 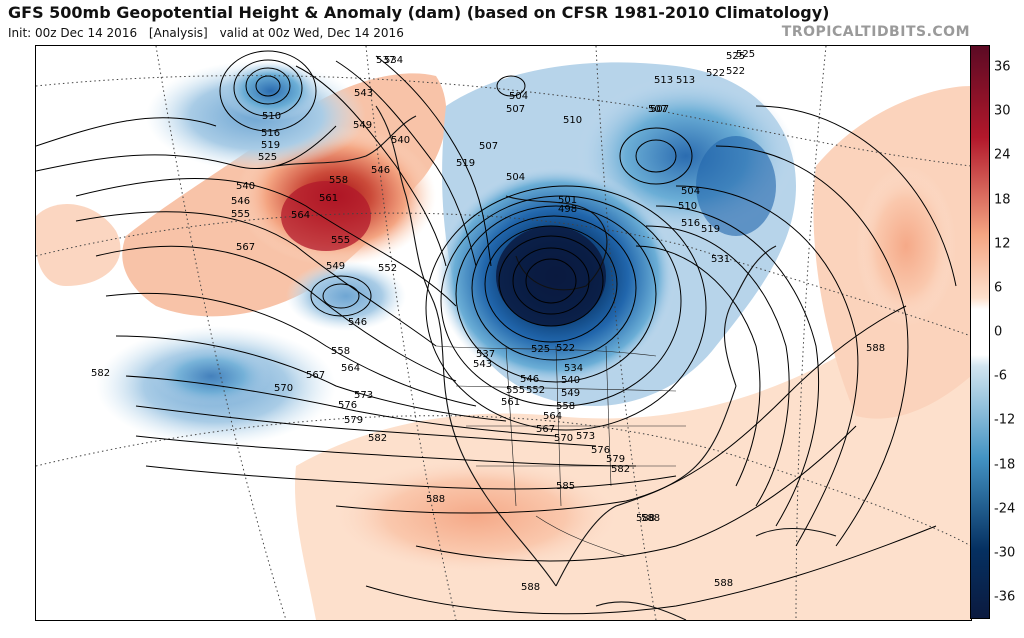 I want to click on anomaly-negative-hudson-core, so click(x=551, y=276).